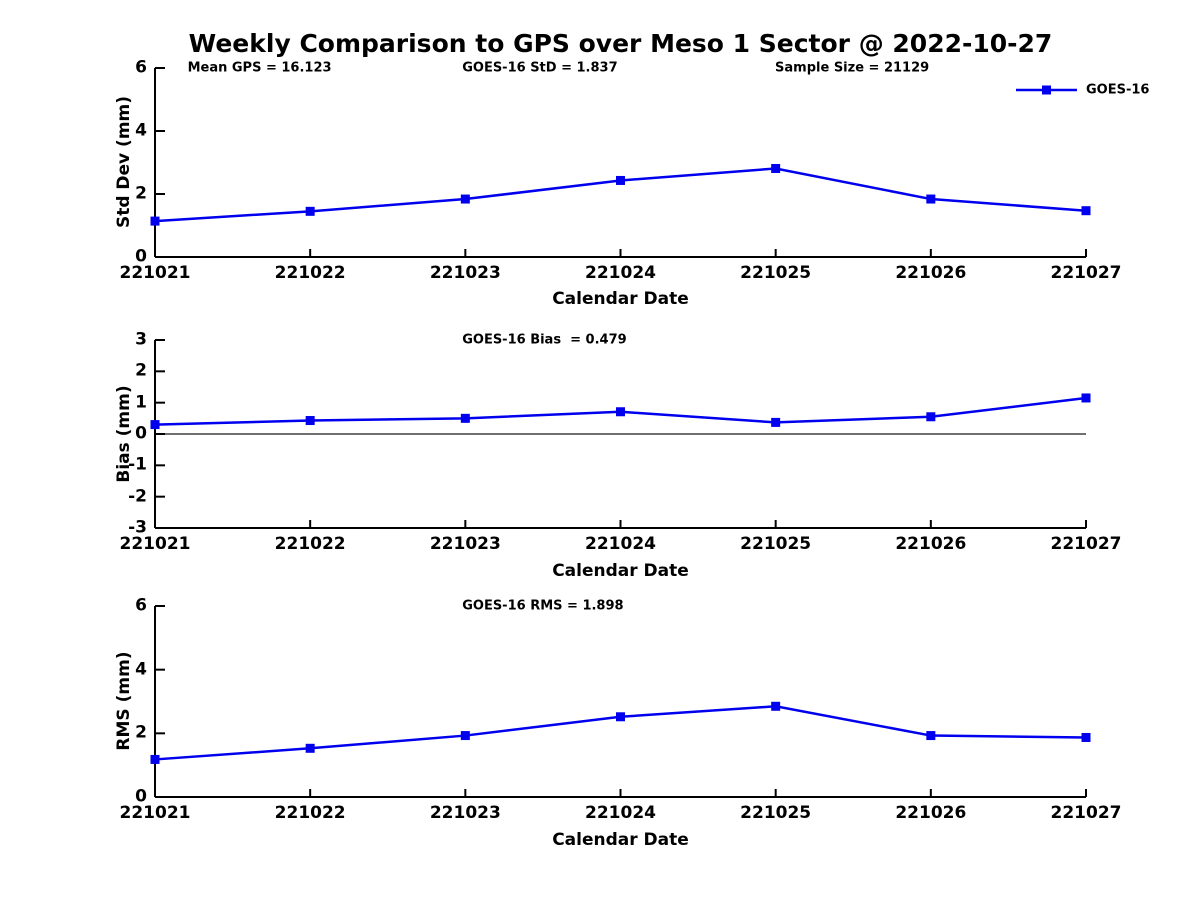  Describe the element at coordinates (620, 299) in the screenshot. I see `x-axis-label-calendar-date-1: Calendar Date` at that location.